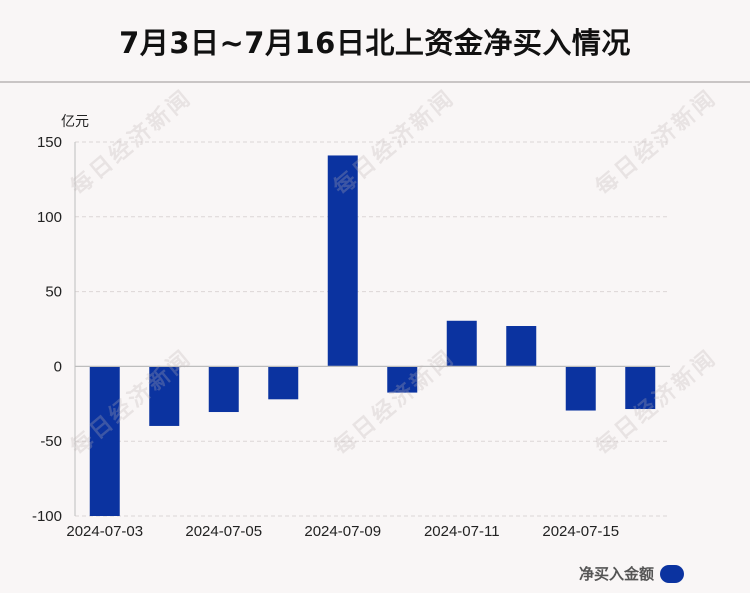  What do you see at coordinates (375, 82) in the screenshot?
I see `title-divider` at bounding box center [375, 82].